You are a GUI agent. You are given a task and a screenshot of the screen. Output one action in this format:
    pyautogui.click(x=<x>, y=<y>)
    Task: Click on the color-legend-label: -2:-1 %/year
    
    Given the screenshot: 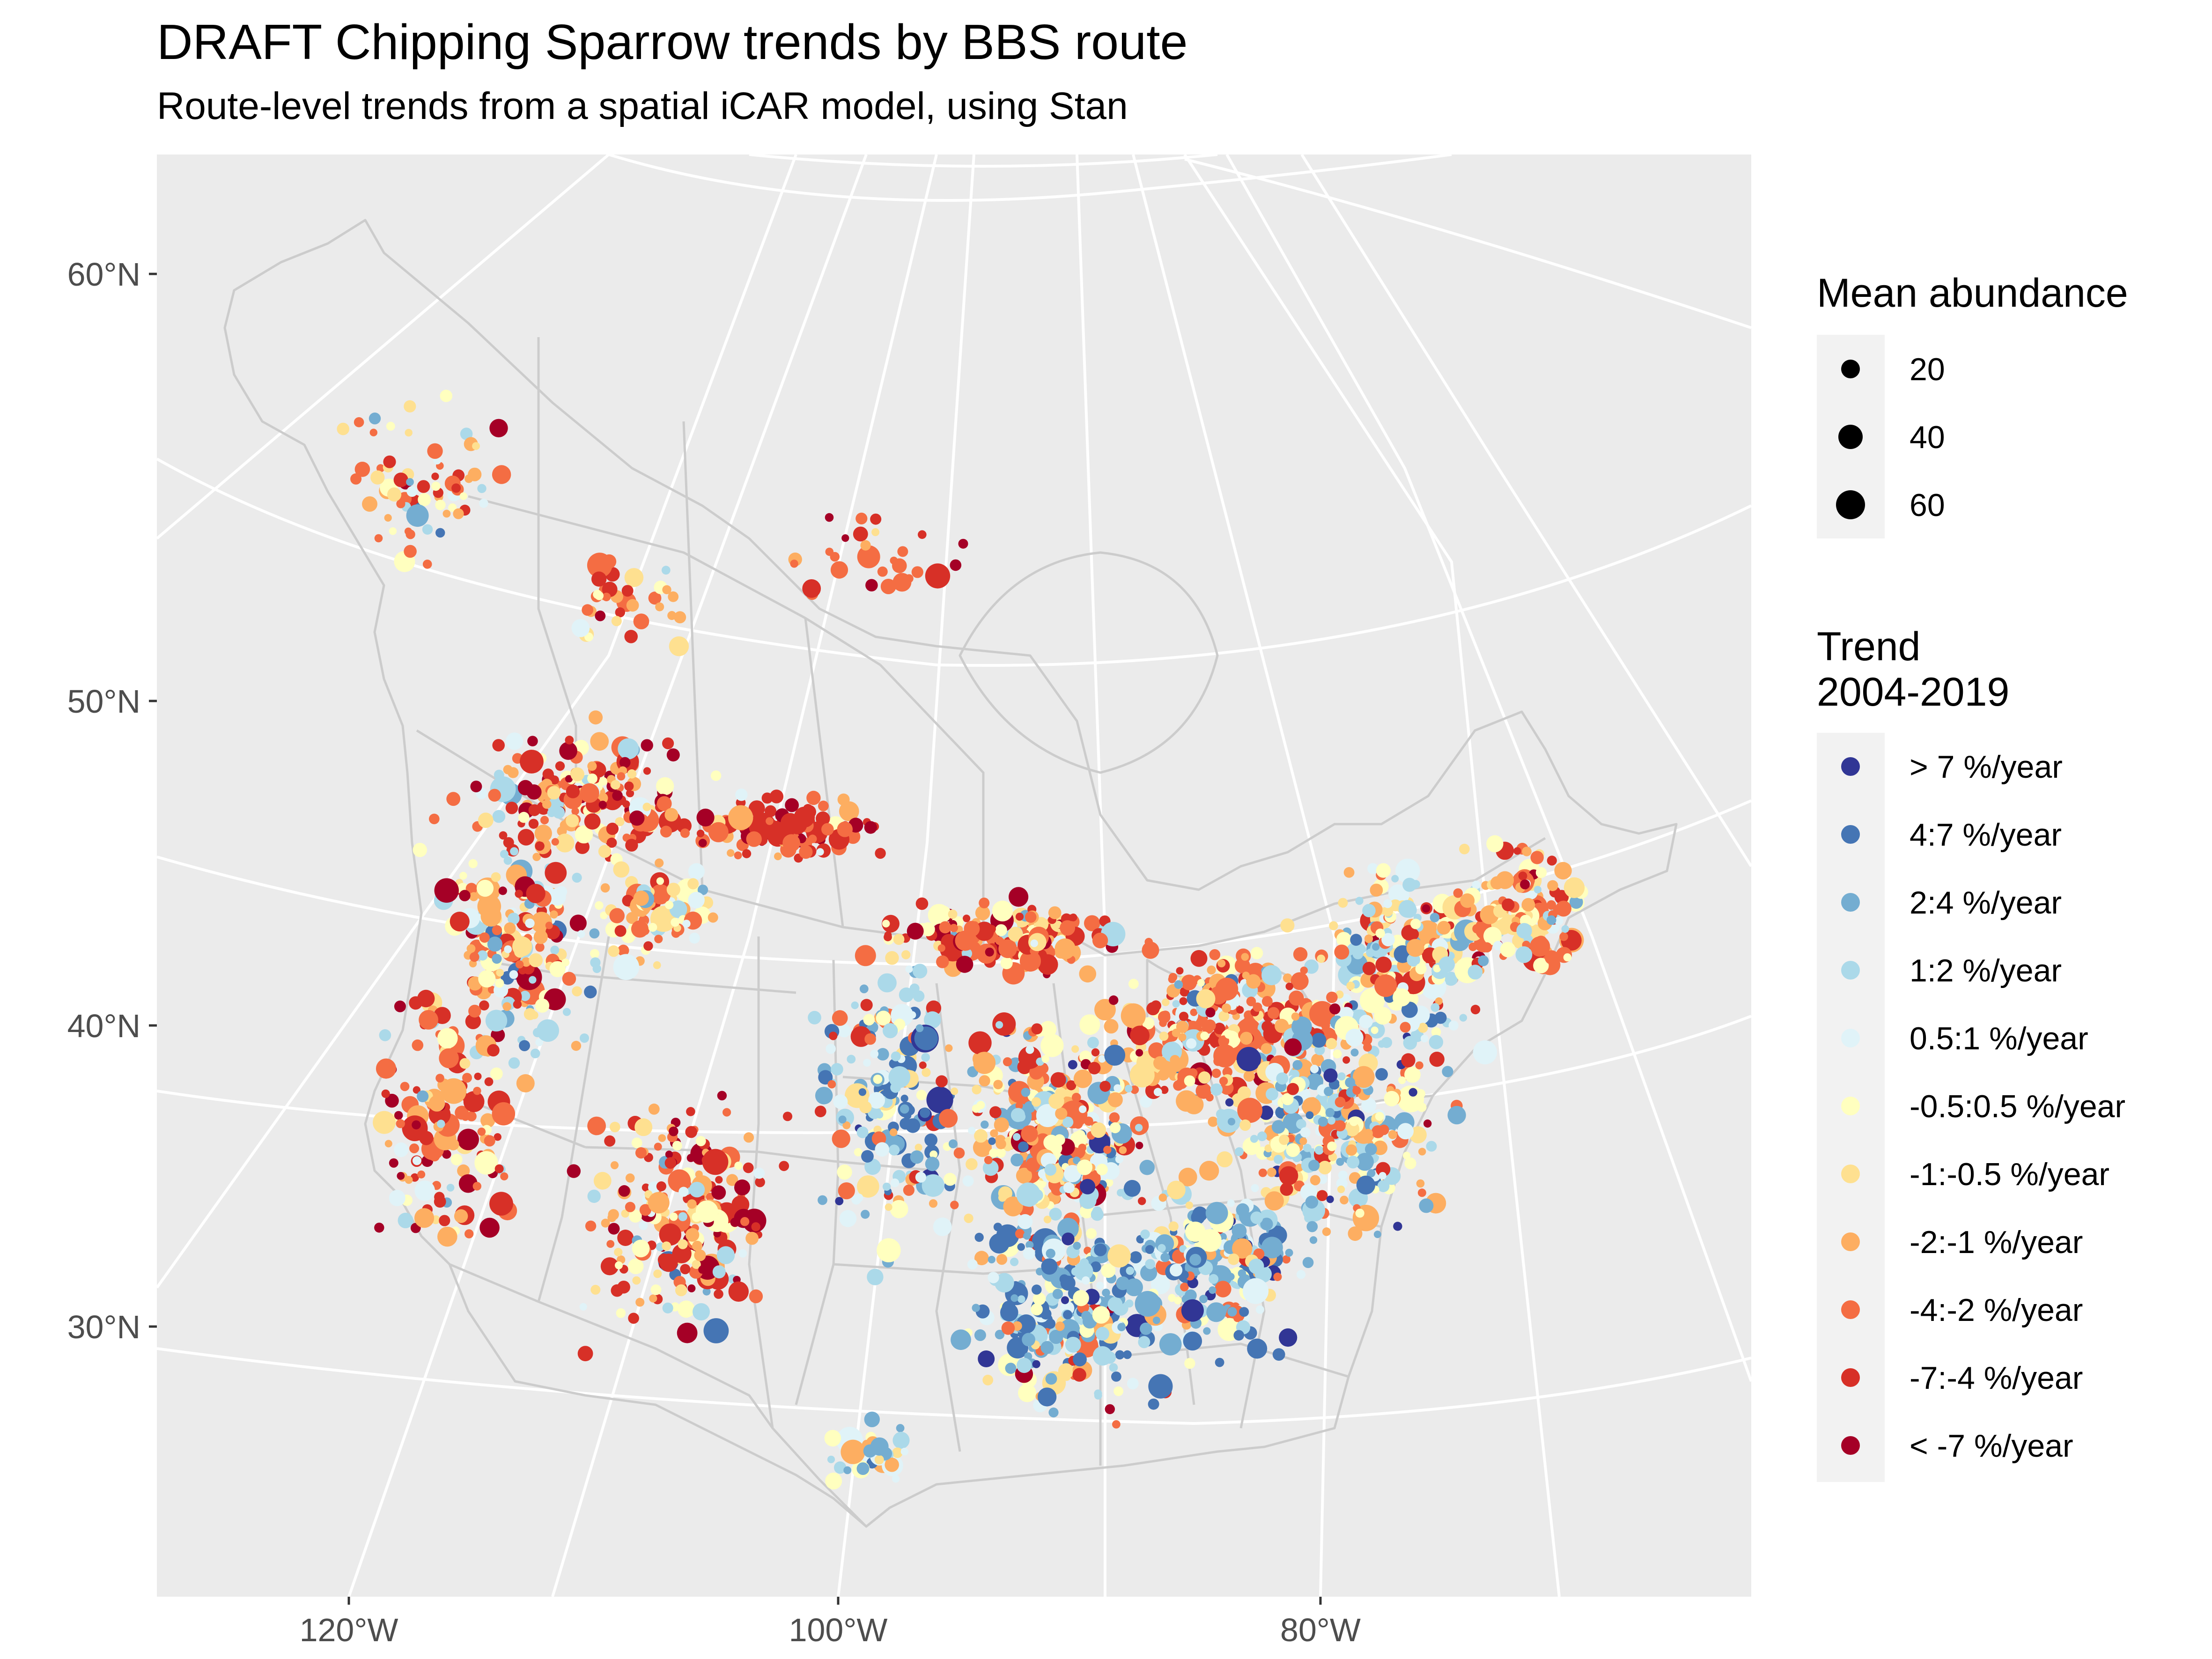 What is the action you would take?
    pyautogui.click(x=1996, y=1242)
    